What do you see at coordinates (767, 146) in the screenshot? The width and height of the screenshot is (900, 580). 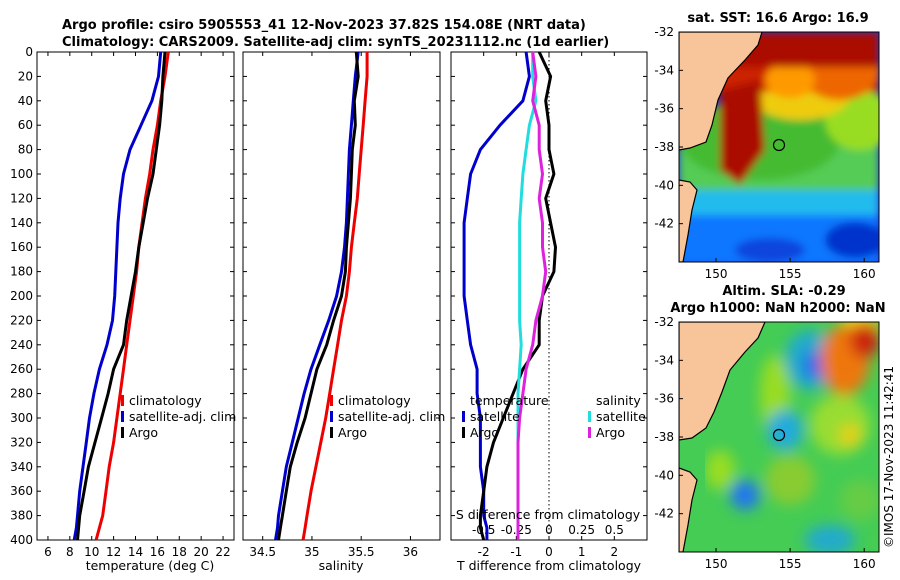 I see `sst-map: sat. SST: 16.6 Argo: 16.9` at bounding box center [767, 146].